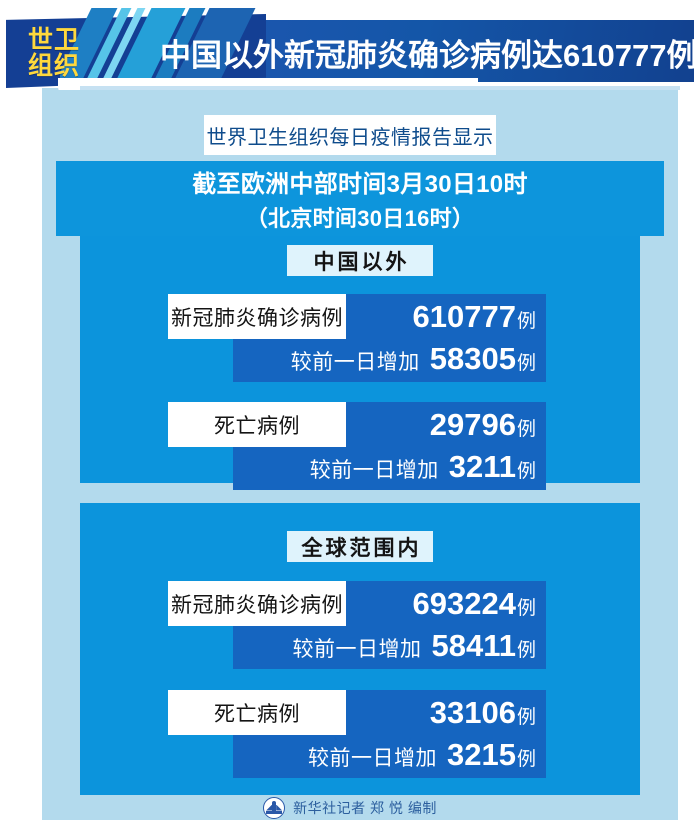  I want to click on stat-row-main: 死亡病例 29796 例, so click(357, 424).